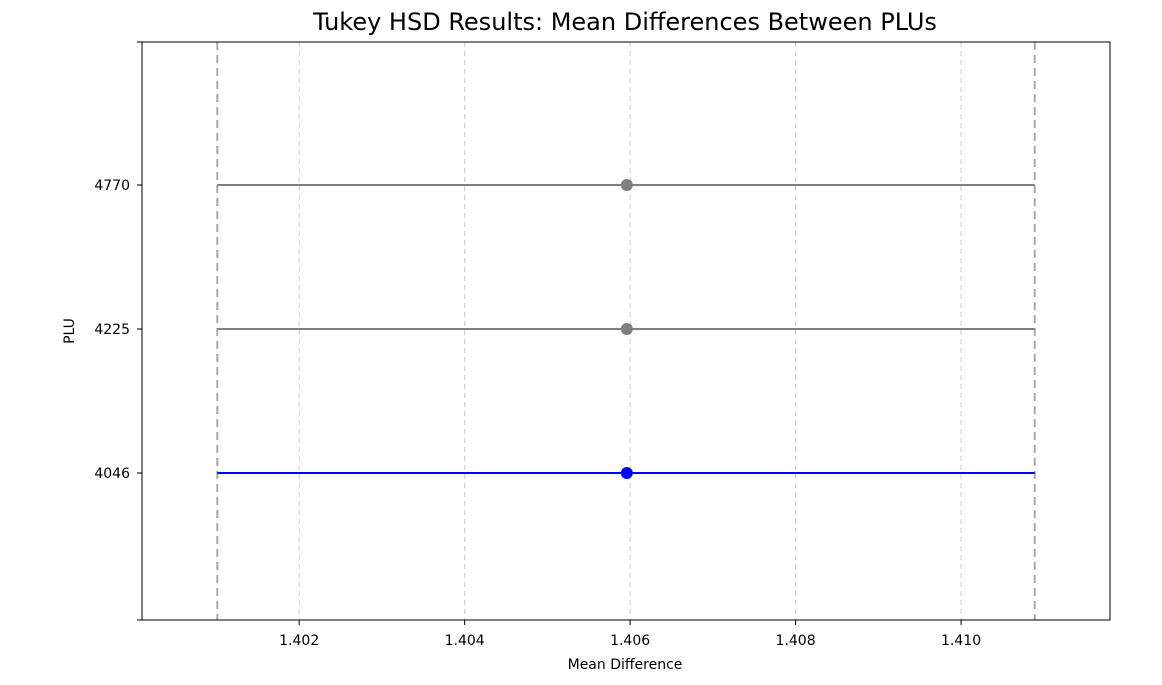 The image size is (1162, 685). I want to click on x-tick-label: 1.410, so click(961, 641).